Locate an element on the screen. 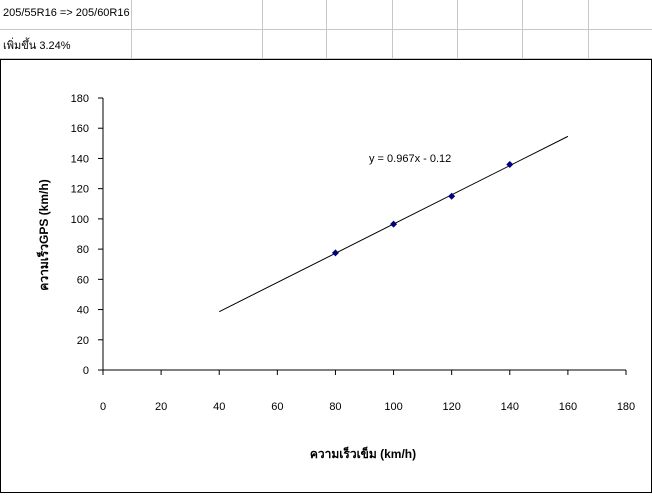 This screenshot has width=652, height=497. x-tick-label: 140 is located at coordinates (510, 407).